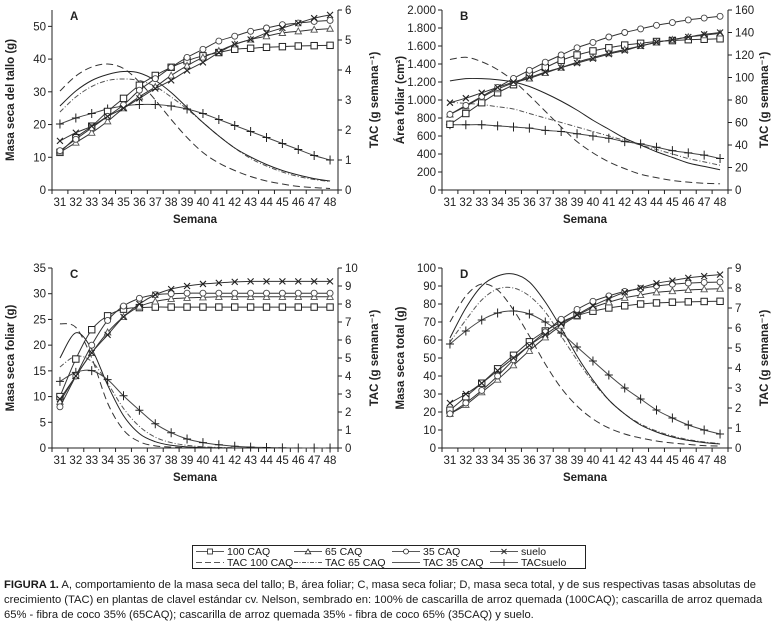 The width and height of the screenshot is (781, 633). What do you see at coordinates (243, 563) in the screenshot?
I see `legend-item-tac-100caq: TAC 100 CAQ` at bounding box center [243, 563].